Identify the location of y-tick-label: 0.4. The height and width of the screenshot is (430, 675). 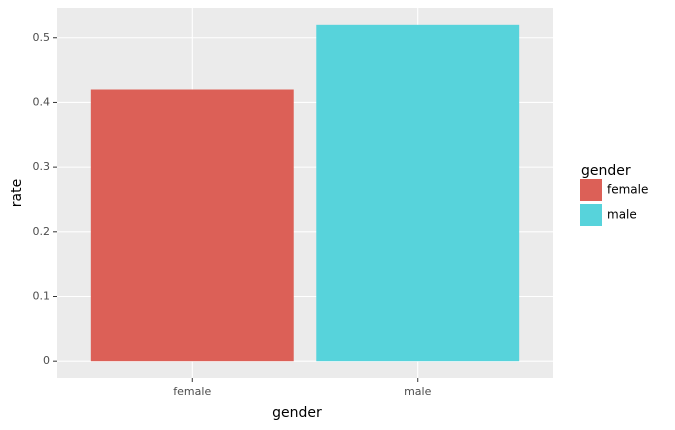
(42, 101).